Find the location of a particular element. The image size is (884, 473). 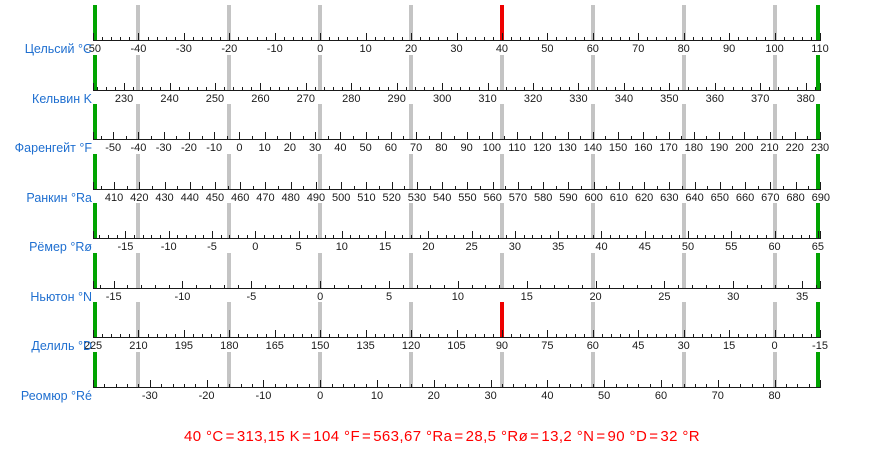

tick-label: 440 is located at coordinates (189, 197).